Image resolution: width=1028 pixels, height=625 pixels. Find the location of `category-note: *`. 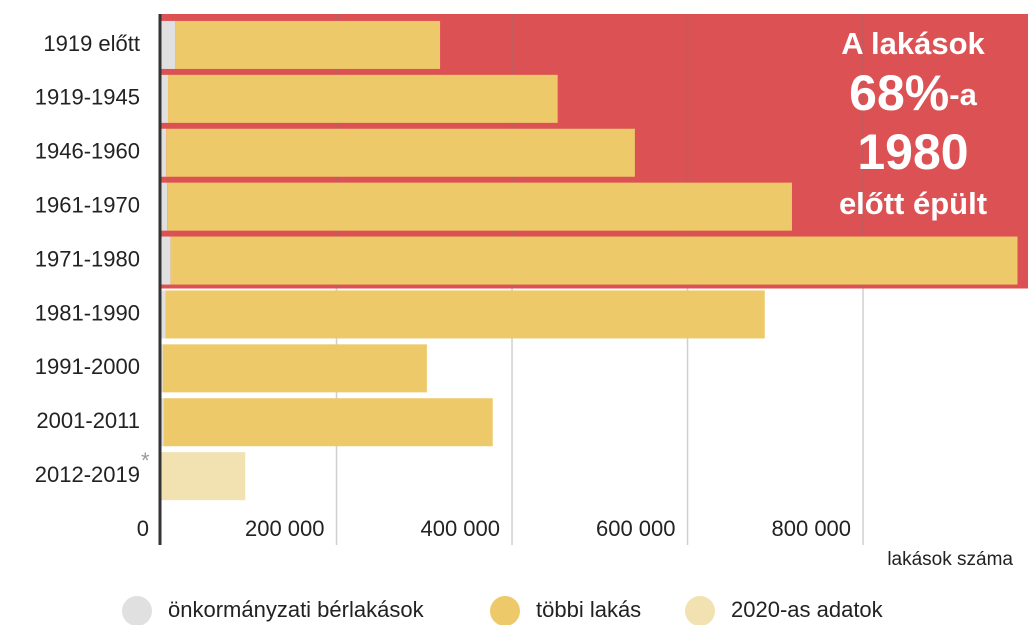

category-note: * is located at coordinates (145, 460).